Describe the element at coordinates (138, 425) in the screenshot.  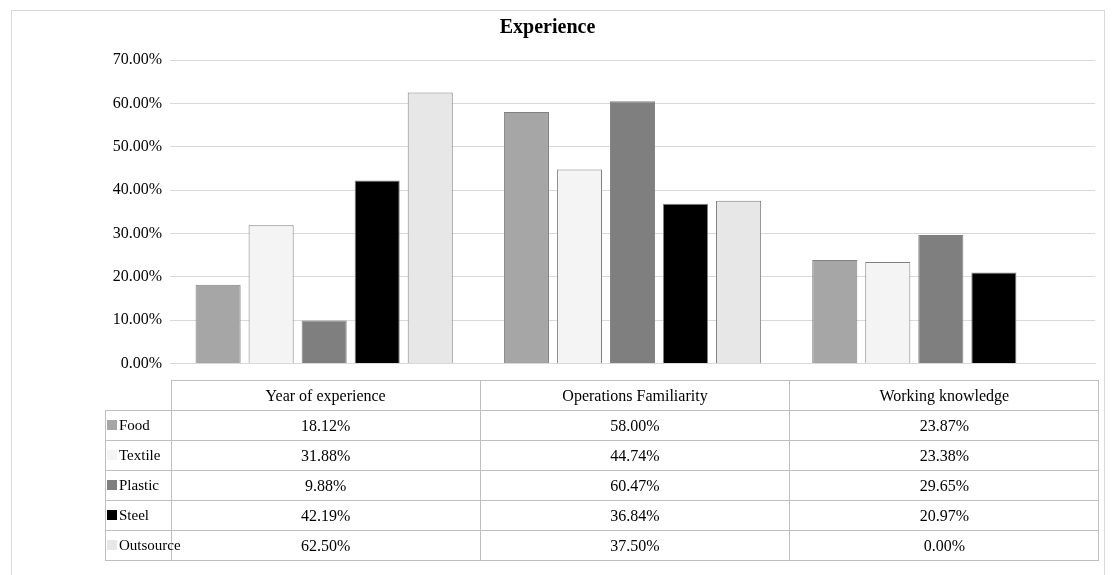
I see `legend-label: Food` at that location.